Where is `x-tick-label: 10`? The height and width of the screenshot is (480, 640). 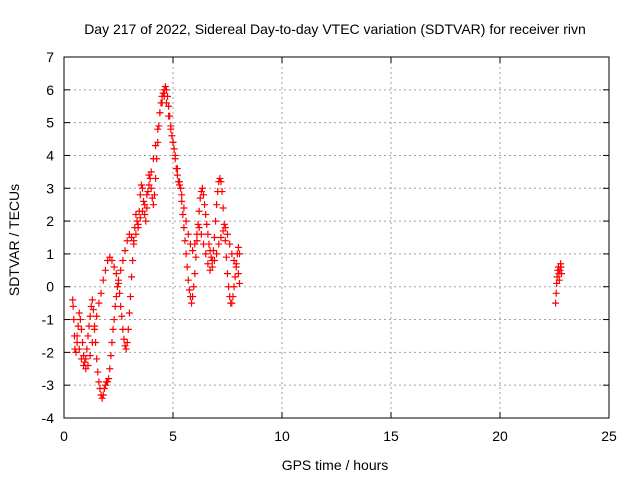 x-tick-label: 10 is located at coordinates (282, 436).